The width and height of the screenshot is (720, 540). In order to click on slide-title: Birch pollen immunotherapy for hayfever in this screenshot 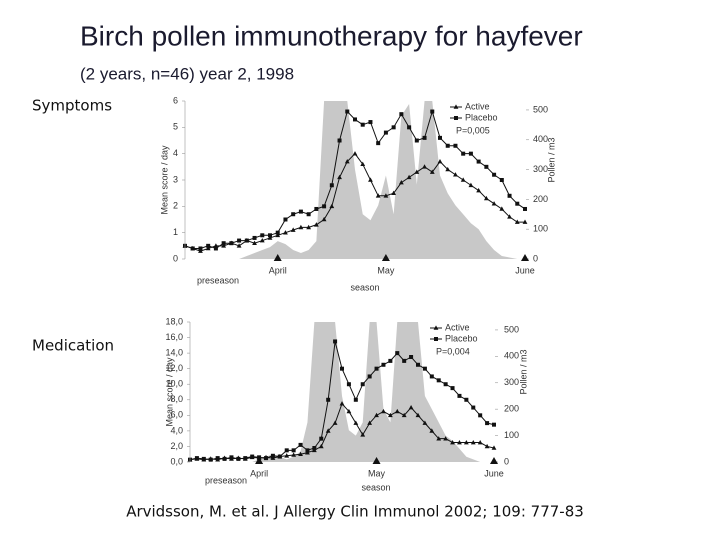, I will do `click(331, 35)`.